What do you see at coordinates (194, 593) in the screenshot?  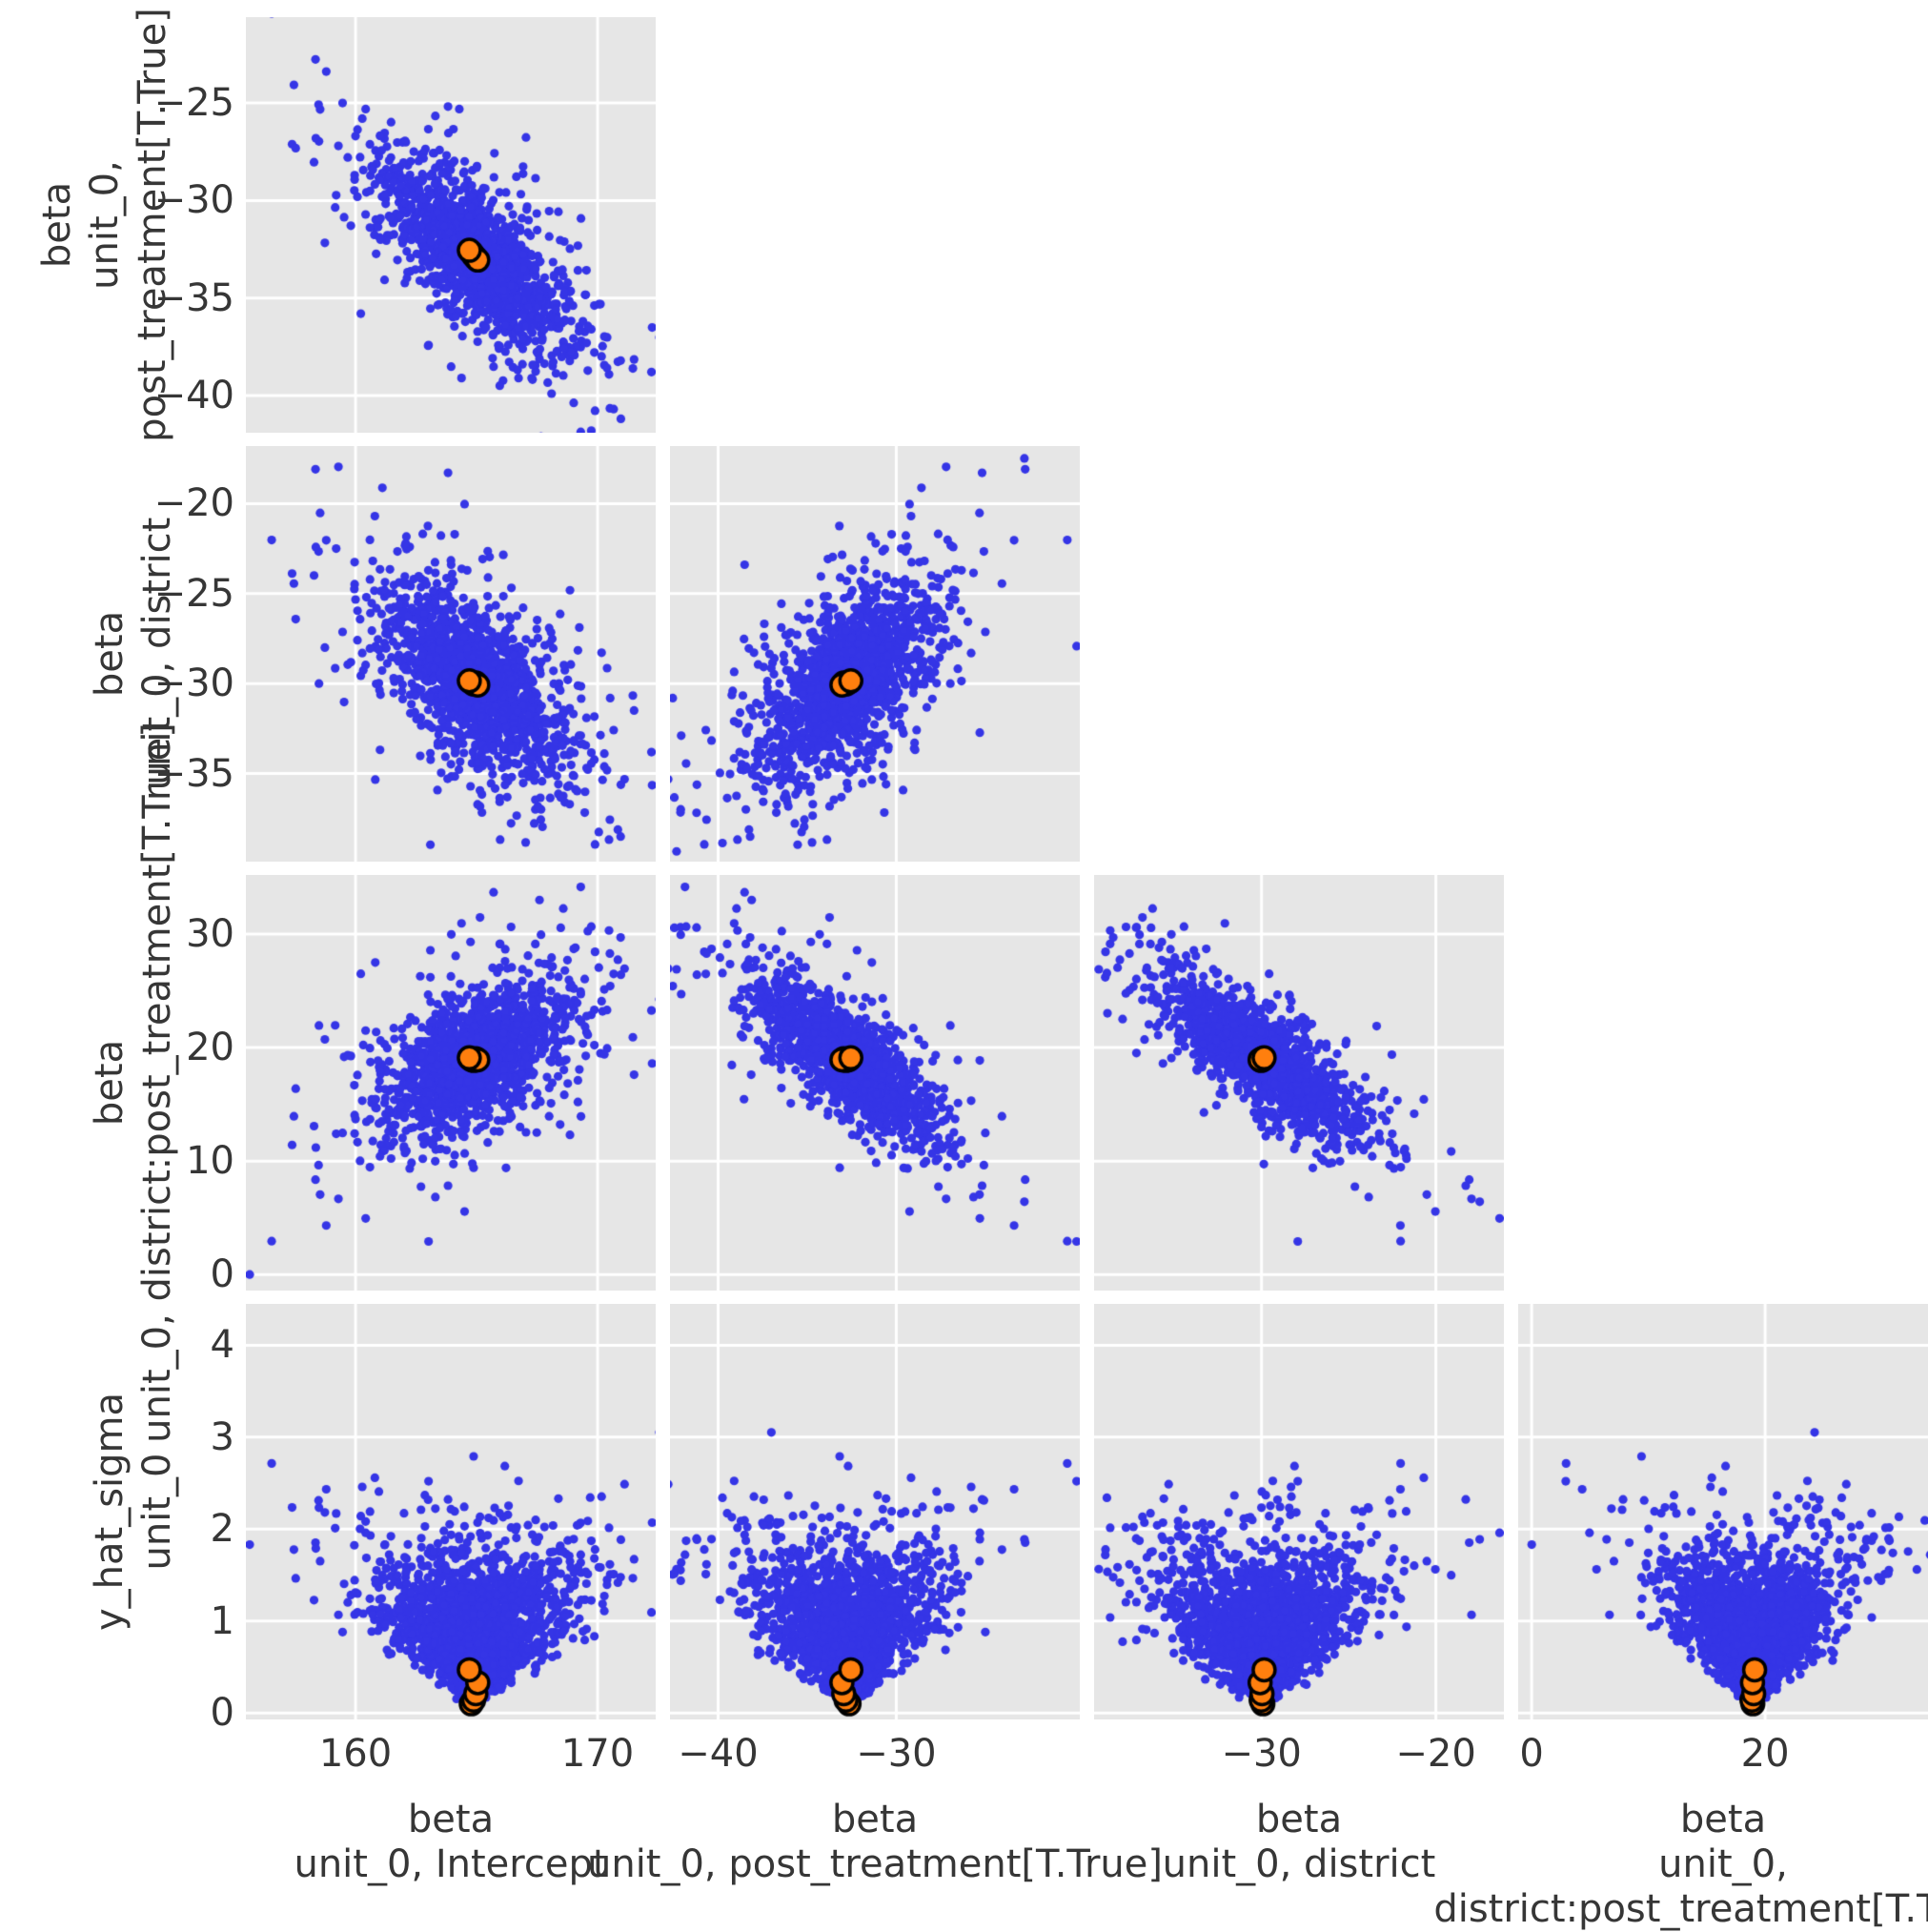 I see `y-tick-label-row2: −25` at bounding box center [194, 593].